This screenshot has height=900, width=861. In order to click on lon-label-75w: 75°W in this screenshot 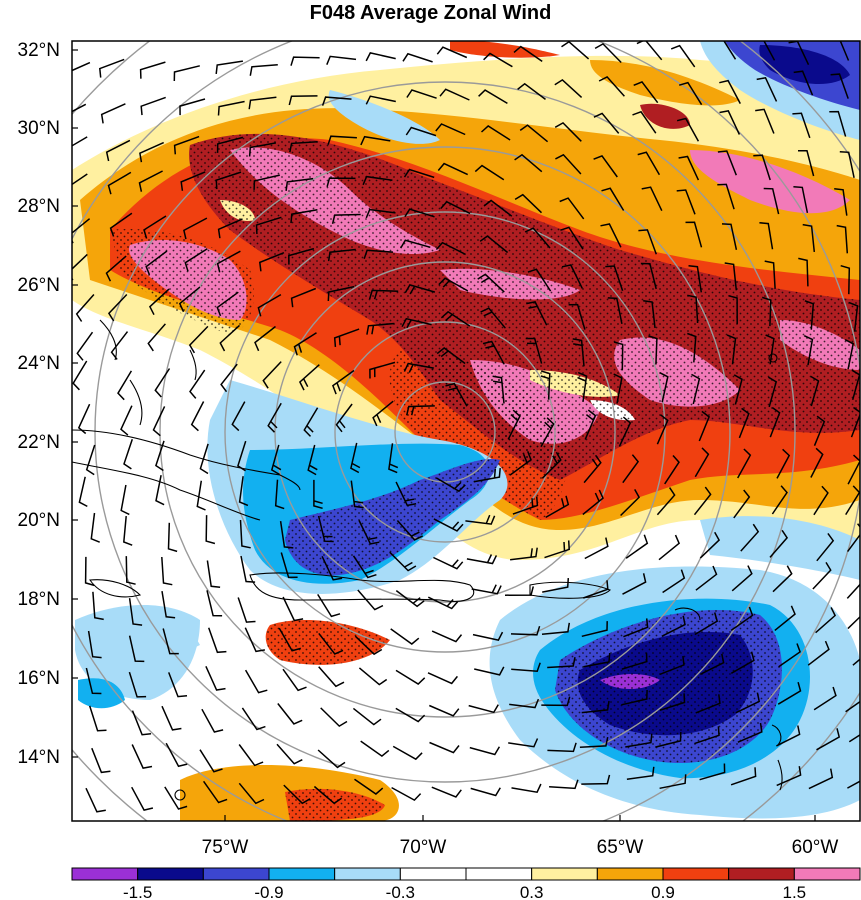, I will do `click(225, 847)`.